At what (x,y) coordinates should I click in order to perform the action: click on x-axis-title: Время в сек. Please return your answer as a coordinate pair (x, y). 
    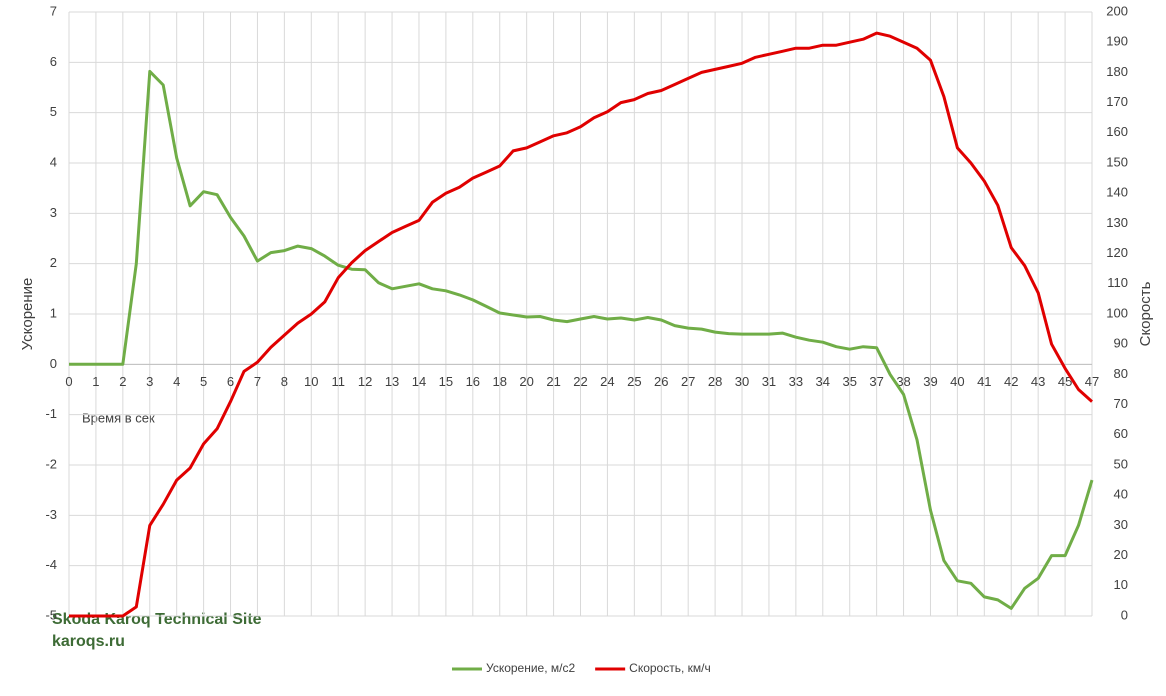
    Looking at the image, I should click on (118, 417).